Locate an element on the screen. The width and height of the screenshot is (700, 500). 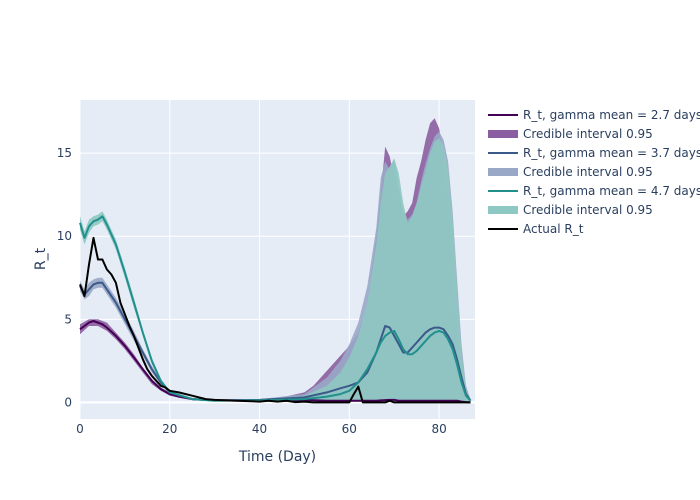
legend-label: R_t, gamma mean = 3.7 days is located at coordinates (611, 153).